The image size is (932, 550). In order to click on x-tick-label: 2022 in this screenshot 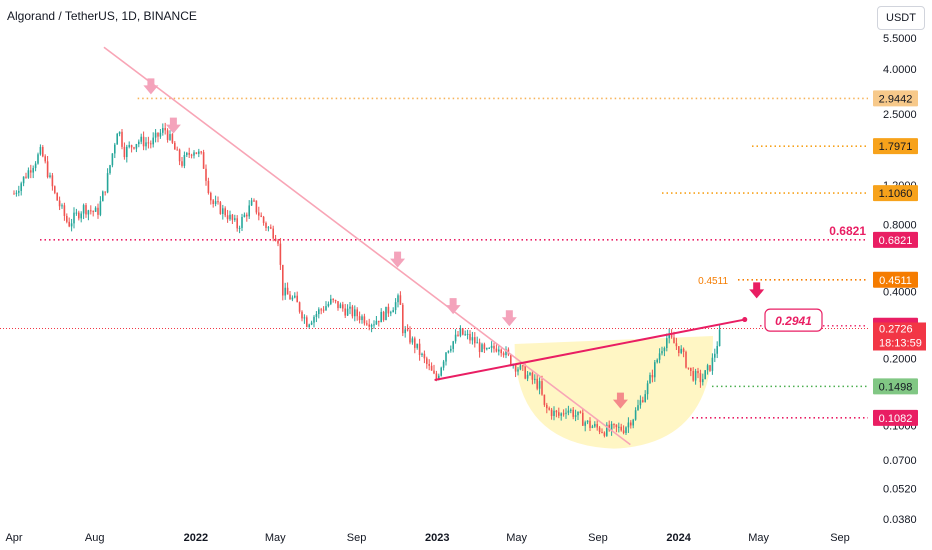, I will do `click(196, 538)`.